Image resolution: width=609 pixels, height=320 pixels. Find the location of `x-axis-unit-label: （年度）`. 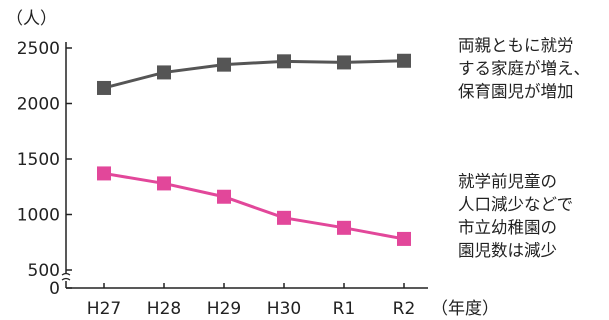

x-axis-unit-label: （年度） is located at coordinates (465, 309).